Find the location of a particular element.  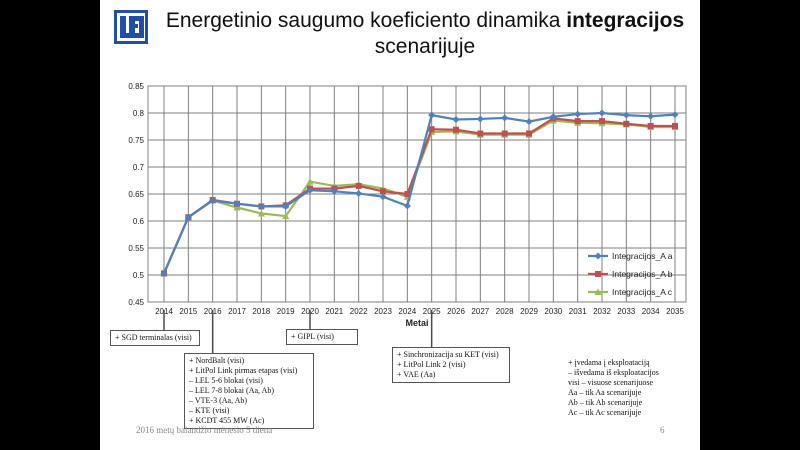

annotation-2016-line: – KTE (visi) is located at coordinates (209, 410).